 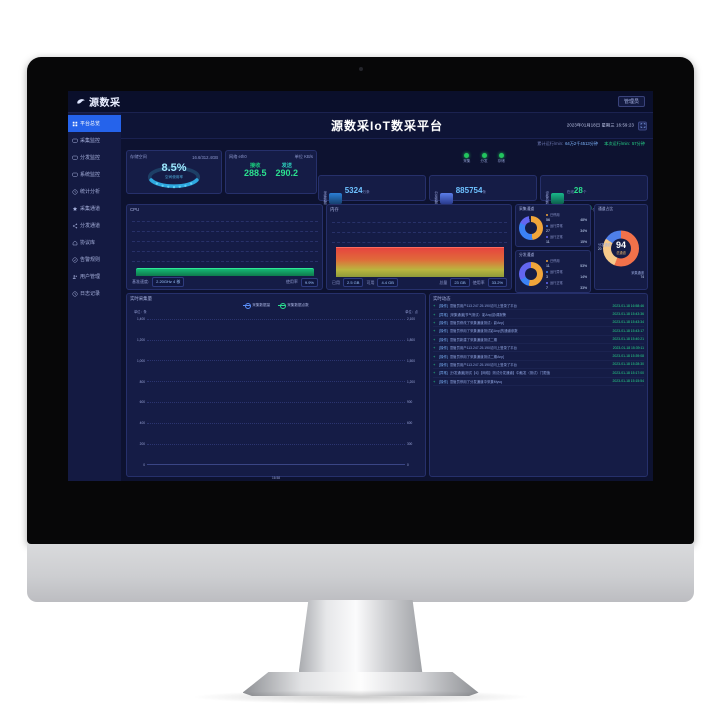 I want to click on dist-channel-card: 分发通道 已停用 11 53% 运行异常 3 14, so click(x=553, y=271).